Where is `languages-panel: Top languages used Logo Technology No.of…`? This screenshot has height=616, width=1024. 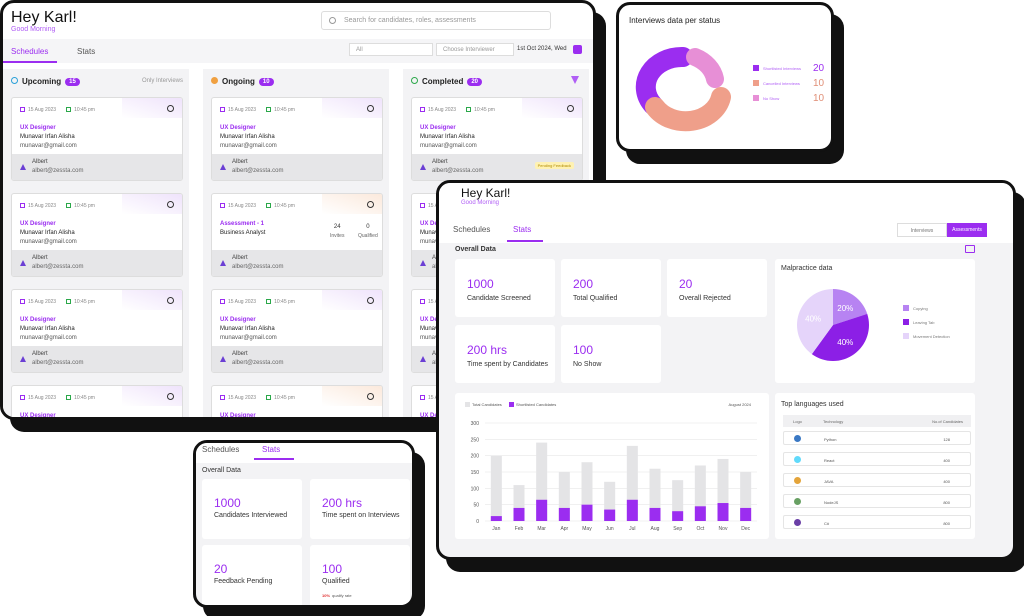 languages-panel: Top languages used Logo Technology No.of… is located at coordinates (875, 466).